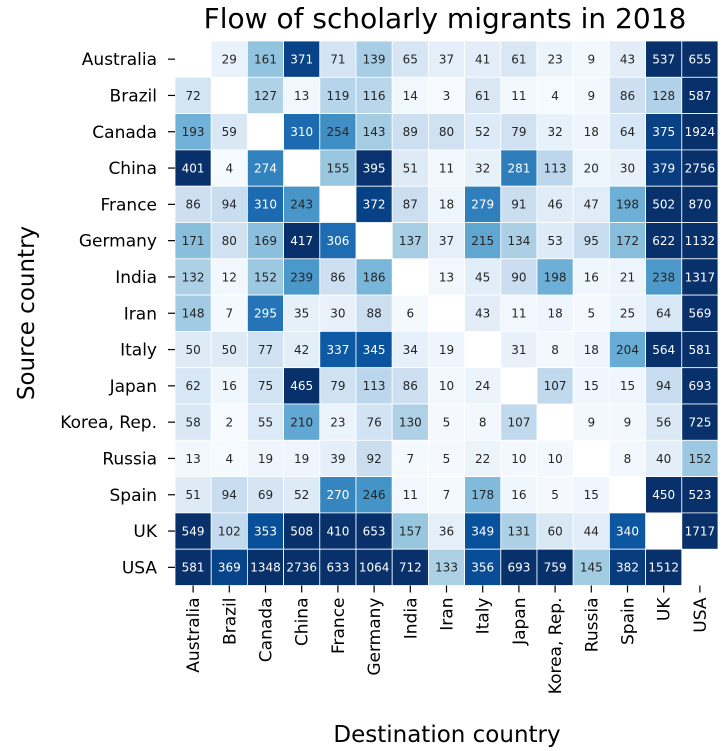 This screenshot has width=725, height=751. I want to click on cell-value-label: 410, so click(337, 531).